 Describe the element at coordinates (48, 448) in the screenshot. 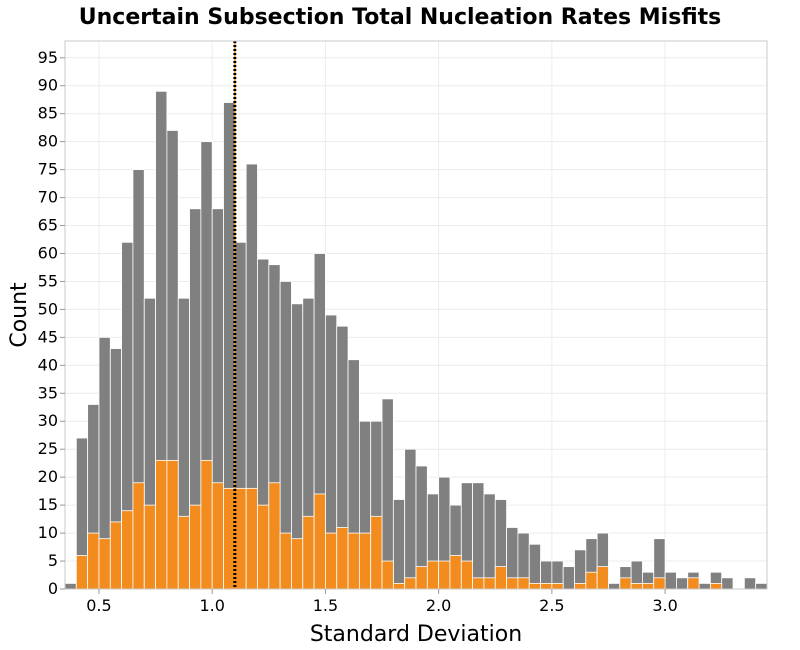

I see `y-tick-label: 25` at that location.